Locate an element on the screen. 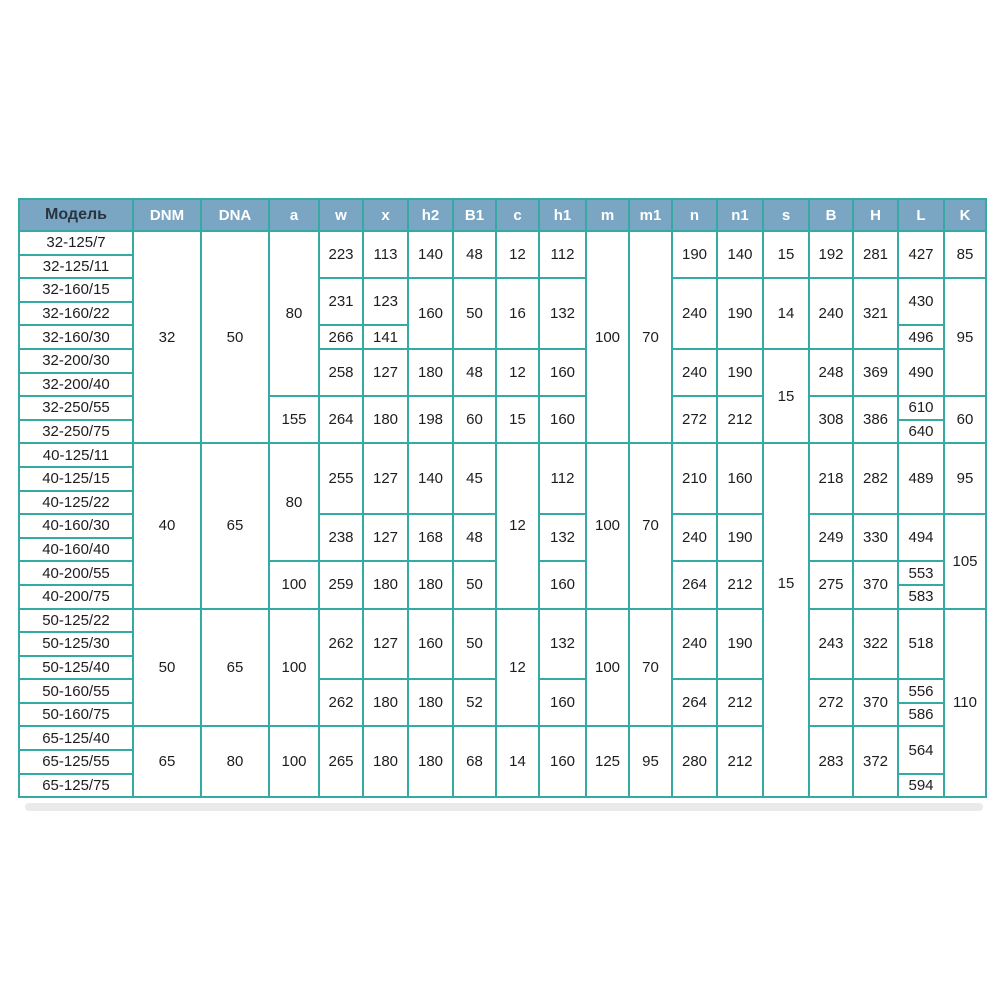  cell-b1: 50 is located at coordinates (474, 313).